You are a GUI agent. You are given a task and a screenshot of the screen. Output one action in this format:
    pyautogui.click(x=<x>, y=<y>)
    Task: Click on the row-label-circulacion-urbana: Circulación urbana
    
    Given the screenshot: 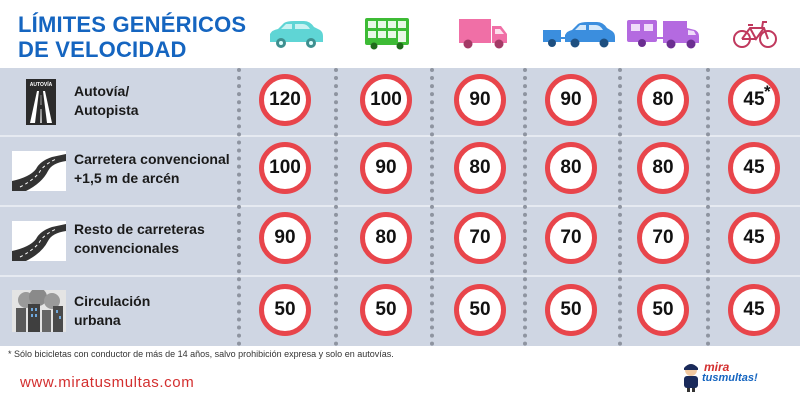 What is the action you would take?
    pyautogui.click(x=118, y=311)
    